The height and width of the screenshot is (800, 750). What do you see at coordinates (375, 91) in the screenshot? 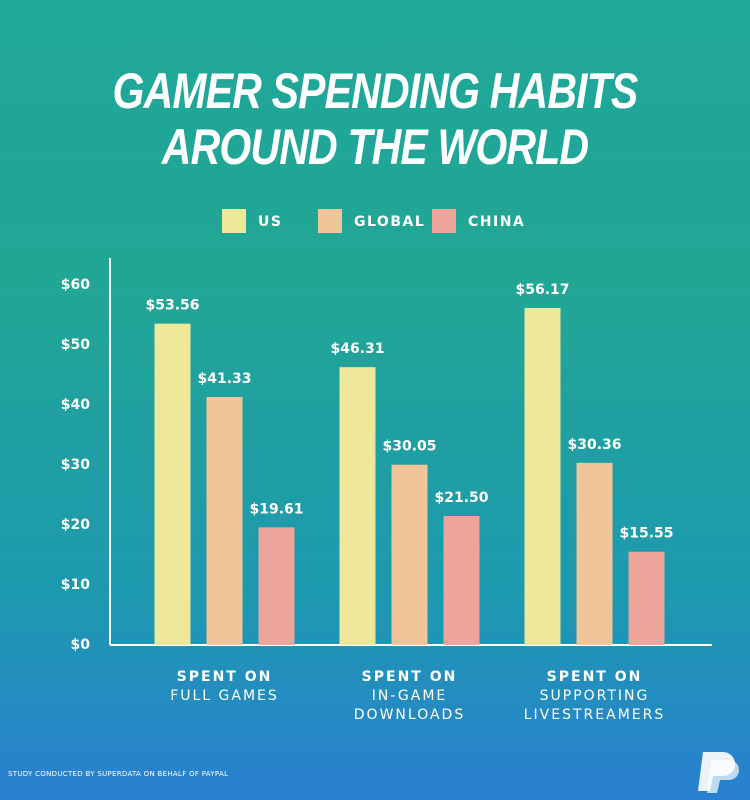
I see `title-line: GAMER SPENDING HABITS` at bounding box center [375, 91].